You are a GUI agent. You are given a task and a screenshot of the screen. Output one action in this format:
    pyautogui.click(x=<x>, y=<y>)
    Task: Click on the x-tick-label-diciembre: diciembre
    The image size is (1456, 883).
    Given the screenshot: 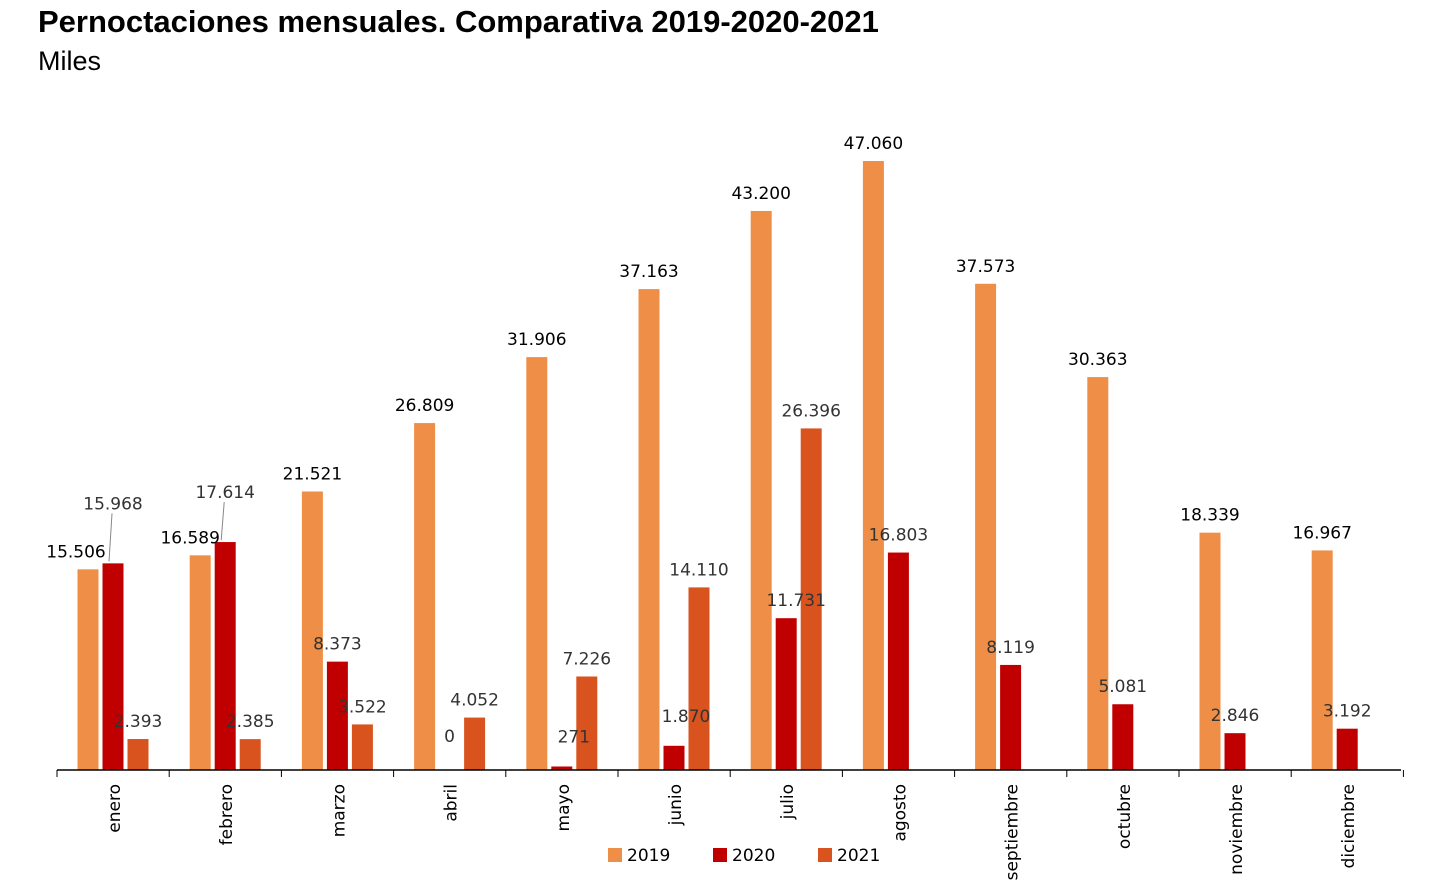 What is the action you would take?
    pyautogui.click(x=1349, y=826)
    